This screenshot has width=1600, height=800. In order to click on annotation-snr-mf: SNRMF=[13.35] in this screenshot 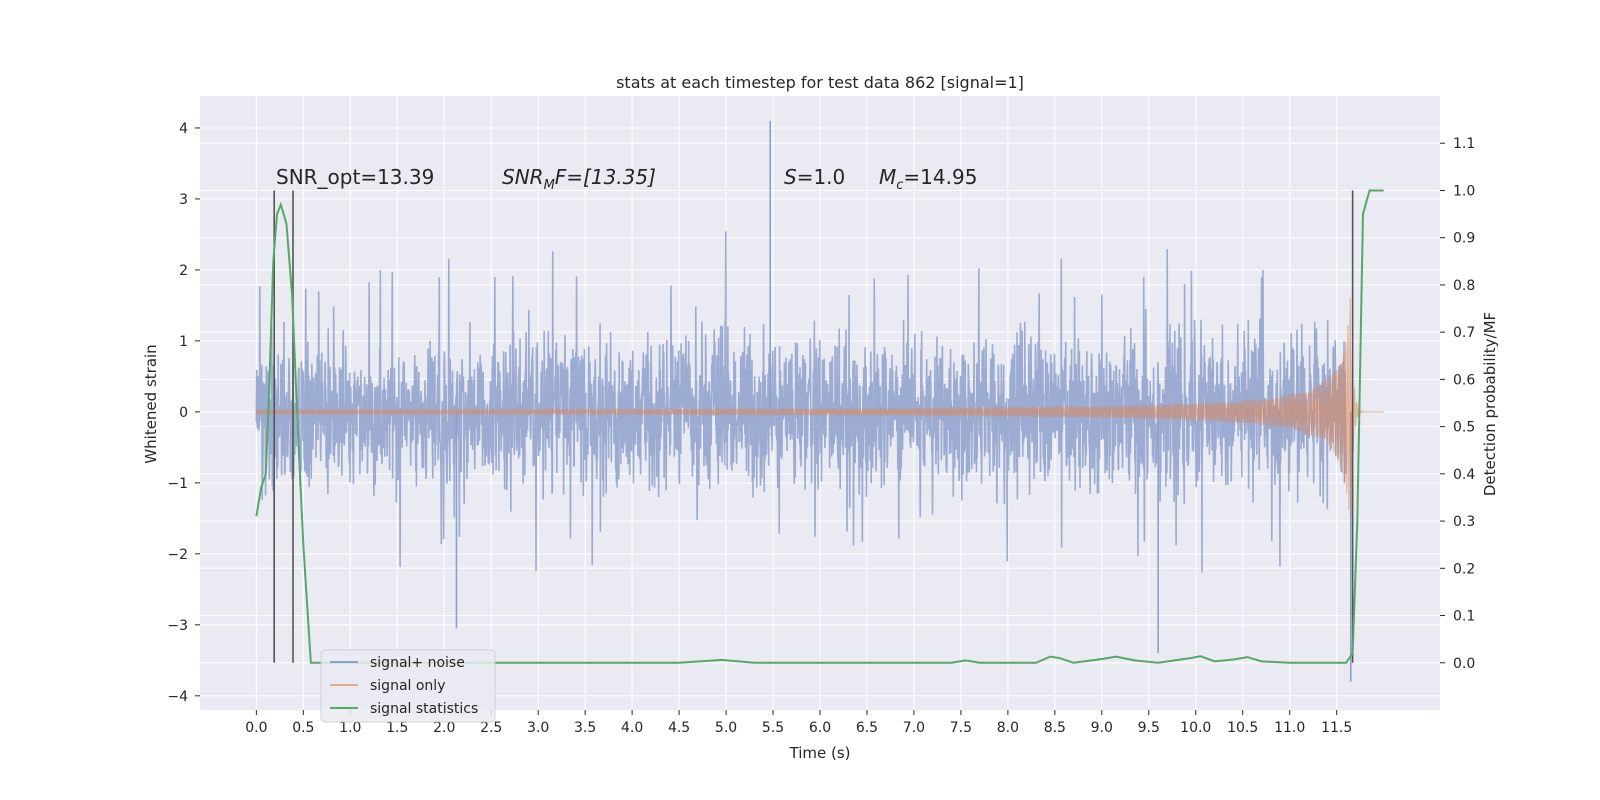, I will do `click(579, 179)`.